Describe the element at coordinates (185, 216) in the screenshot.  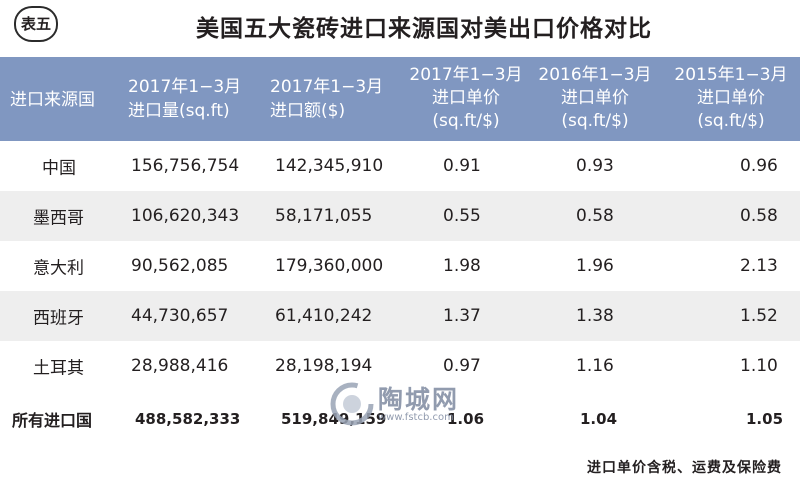
I see `cell-text: 106,620,343` at that location.